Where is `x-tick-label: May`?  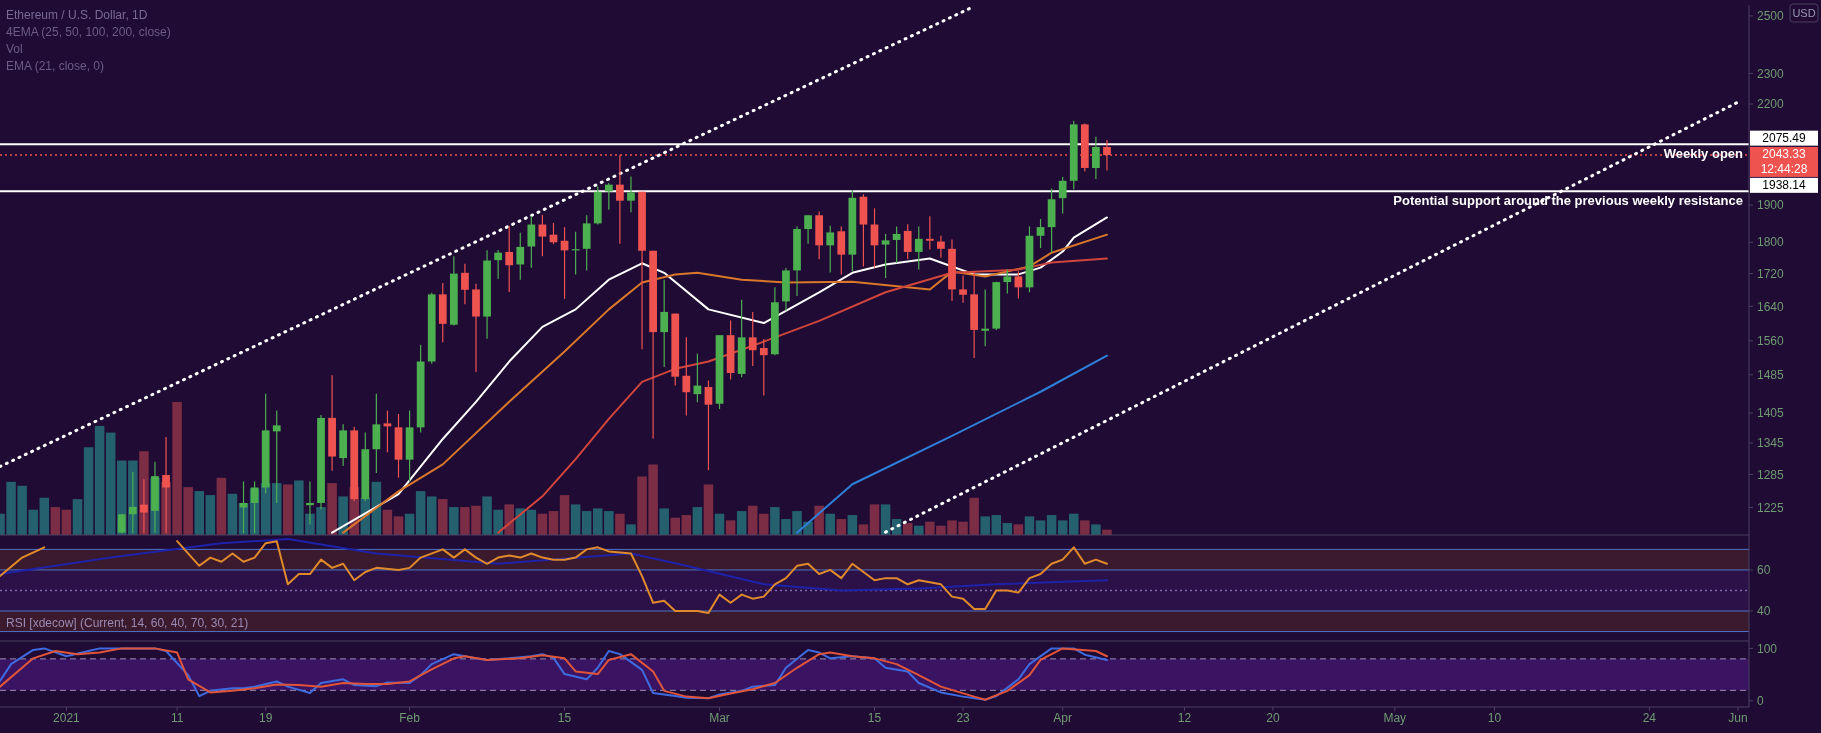
x-tick-label: May is located at coordinates (1395, 718).